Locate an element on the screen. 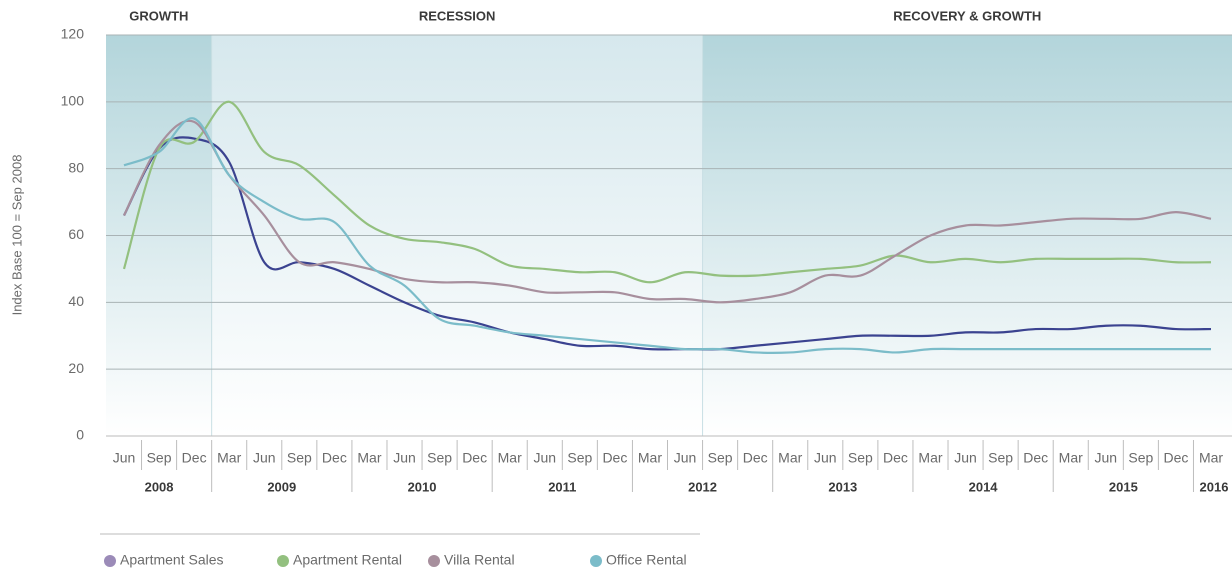 The height and width of the screenshot is (587, 1232). y-axis-label: Index Base 100 = Sep 2008 is located at coordinates (16, 235).